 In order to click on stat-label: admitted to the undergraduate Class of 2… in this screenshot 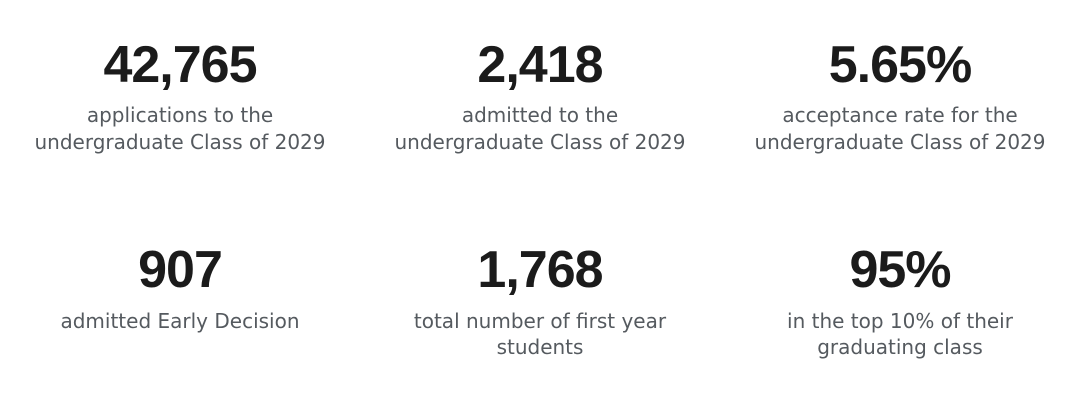, I will do `click(540, 128)`.